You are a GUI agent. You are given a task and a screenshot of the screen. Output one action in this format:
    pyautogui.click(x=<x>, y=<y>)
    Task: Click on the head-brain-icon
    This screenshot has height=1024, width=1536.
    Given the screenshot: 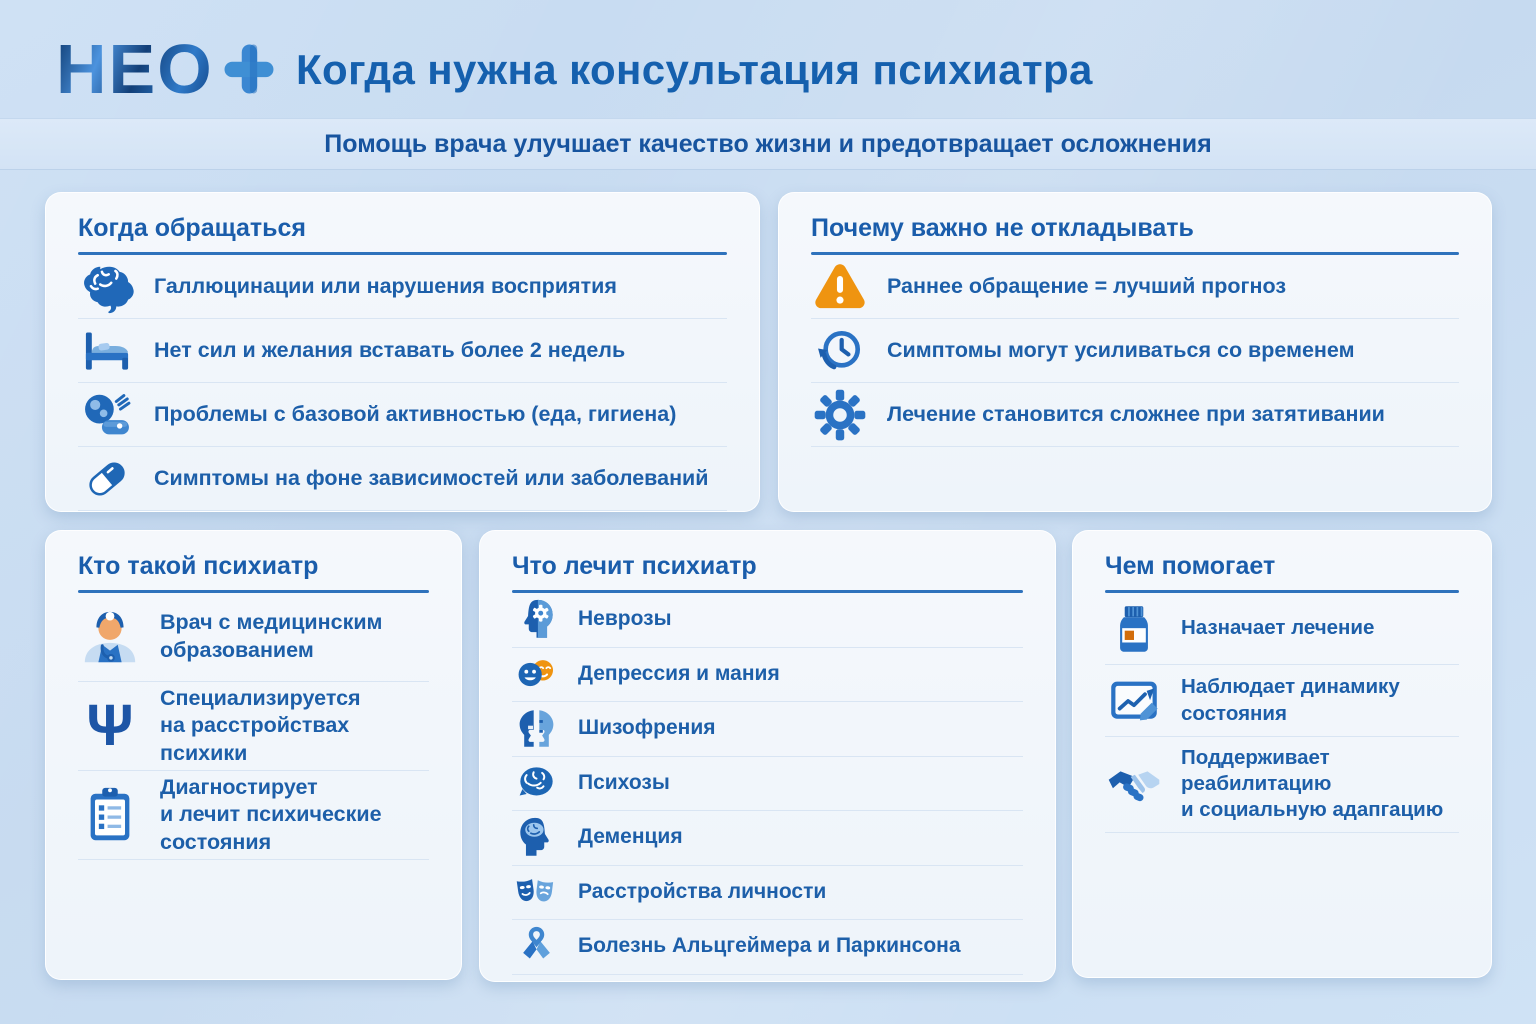 What is the action you would take?
    pyautogui.click(x=536, y=837)
    